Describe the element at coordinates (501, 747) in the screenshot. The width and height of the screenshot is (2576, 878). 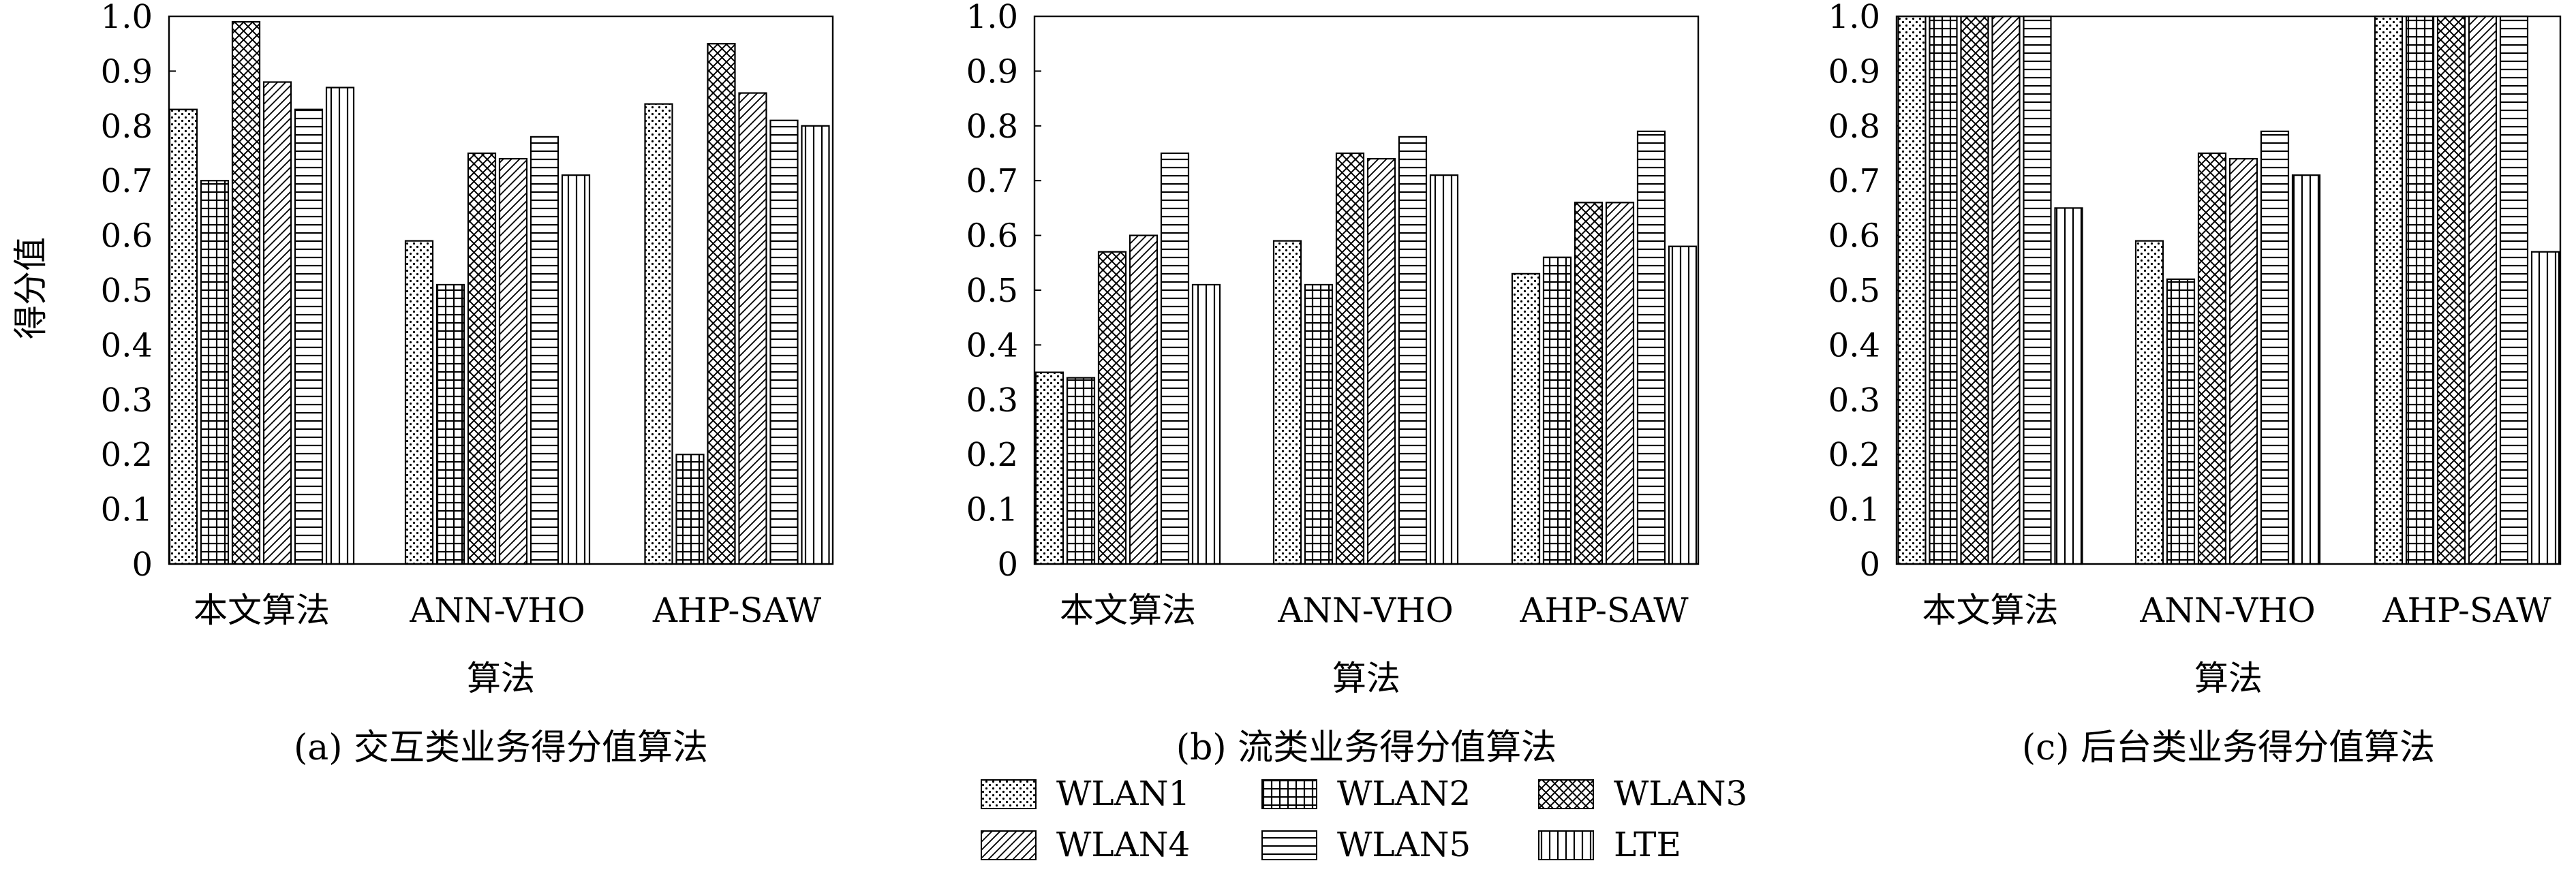
I see `panel-caption: (a) 交互类业务得分值算法` at that location.